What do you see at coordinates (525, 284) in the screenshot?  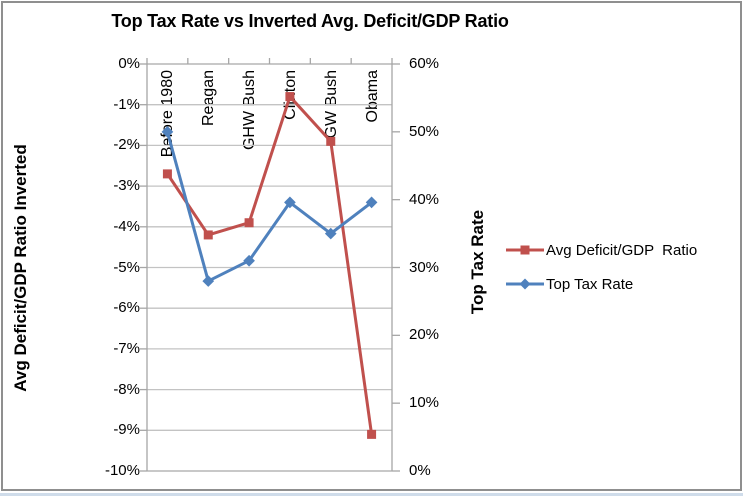 I see `taxrate-series-swatch-icon` at bounding box center [525, 284].